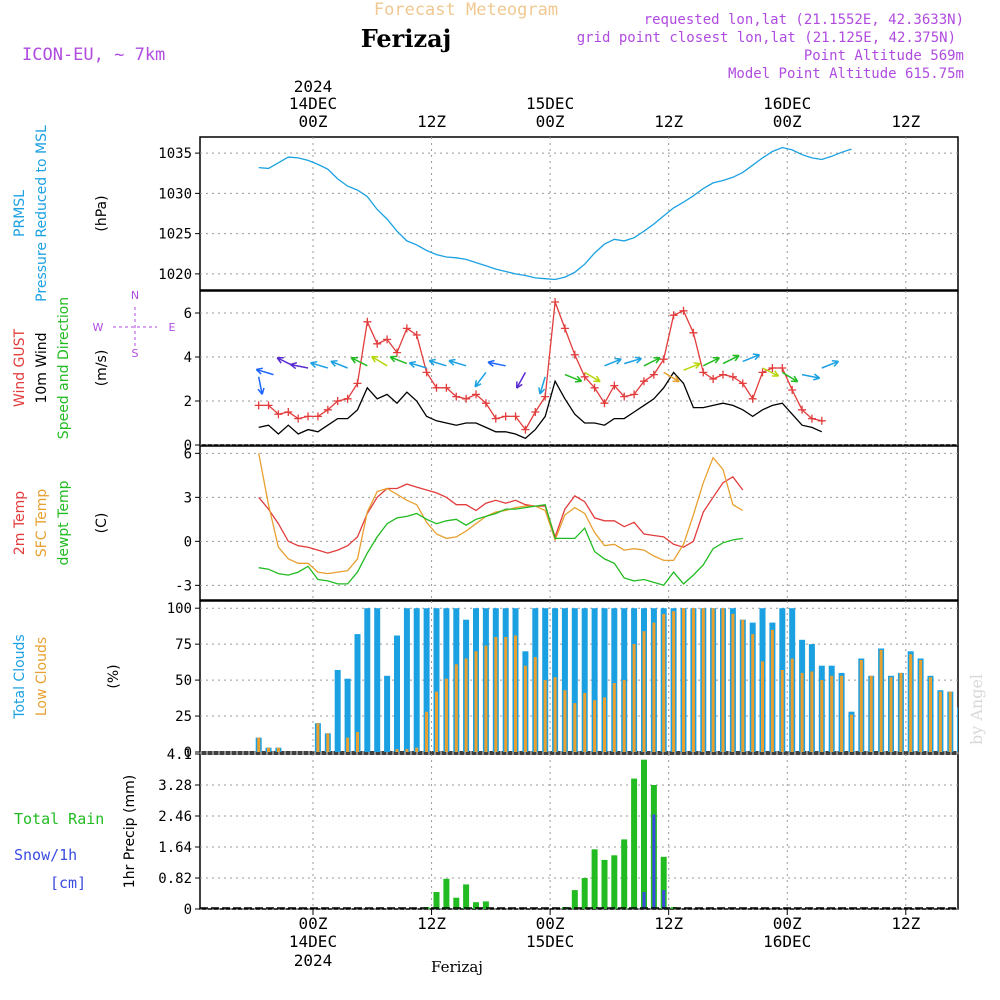 This screenshot has height=1000, width=1000. I want to click on footer-city: Ferizaj, so click(457, 967).